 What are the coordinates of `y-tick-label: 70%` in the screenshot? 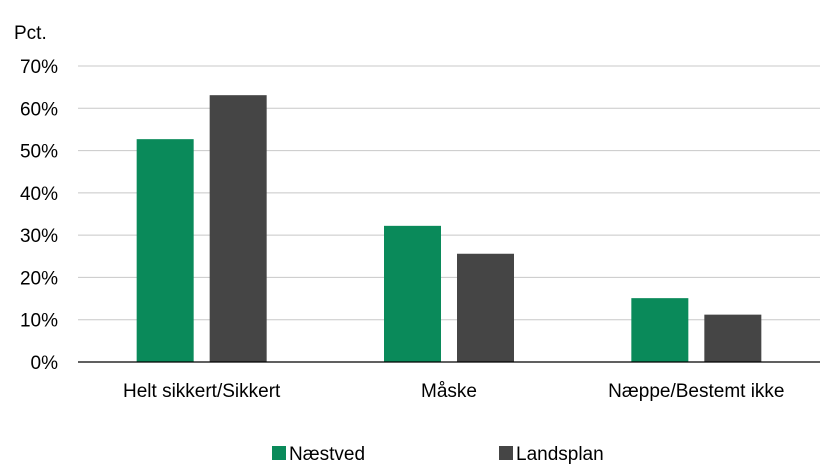 It's located at (39, 67).